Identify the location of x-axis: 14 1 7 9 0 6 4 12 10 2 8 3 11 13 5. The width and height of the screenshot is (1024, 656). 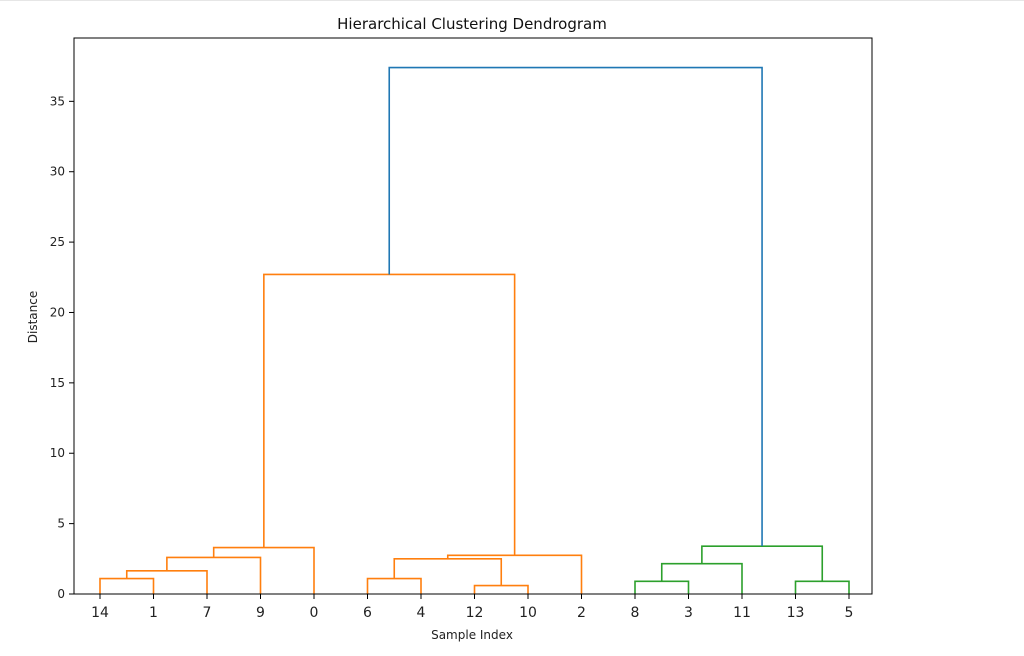
(472, 607).